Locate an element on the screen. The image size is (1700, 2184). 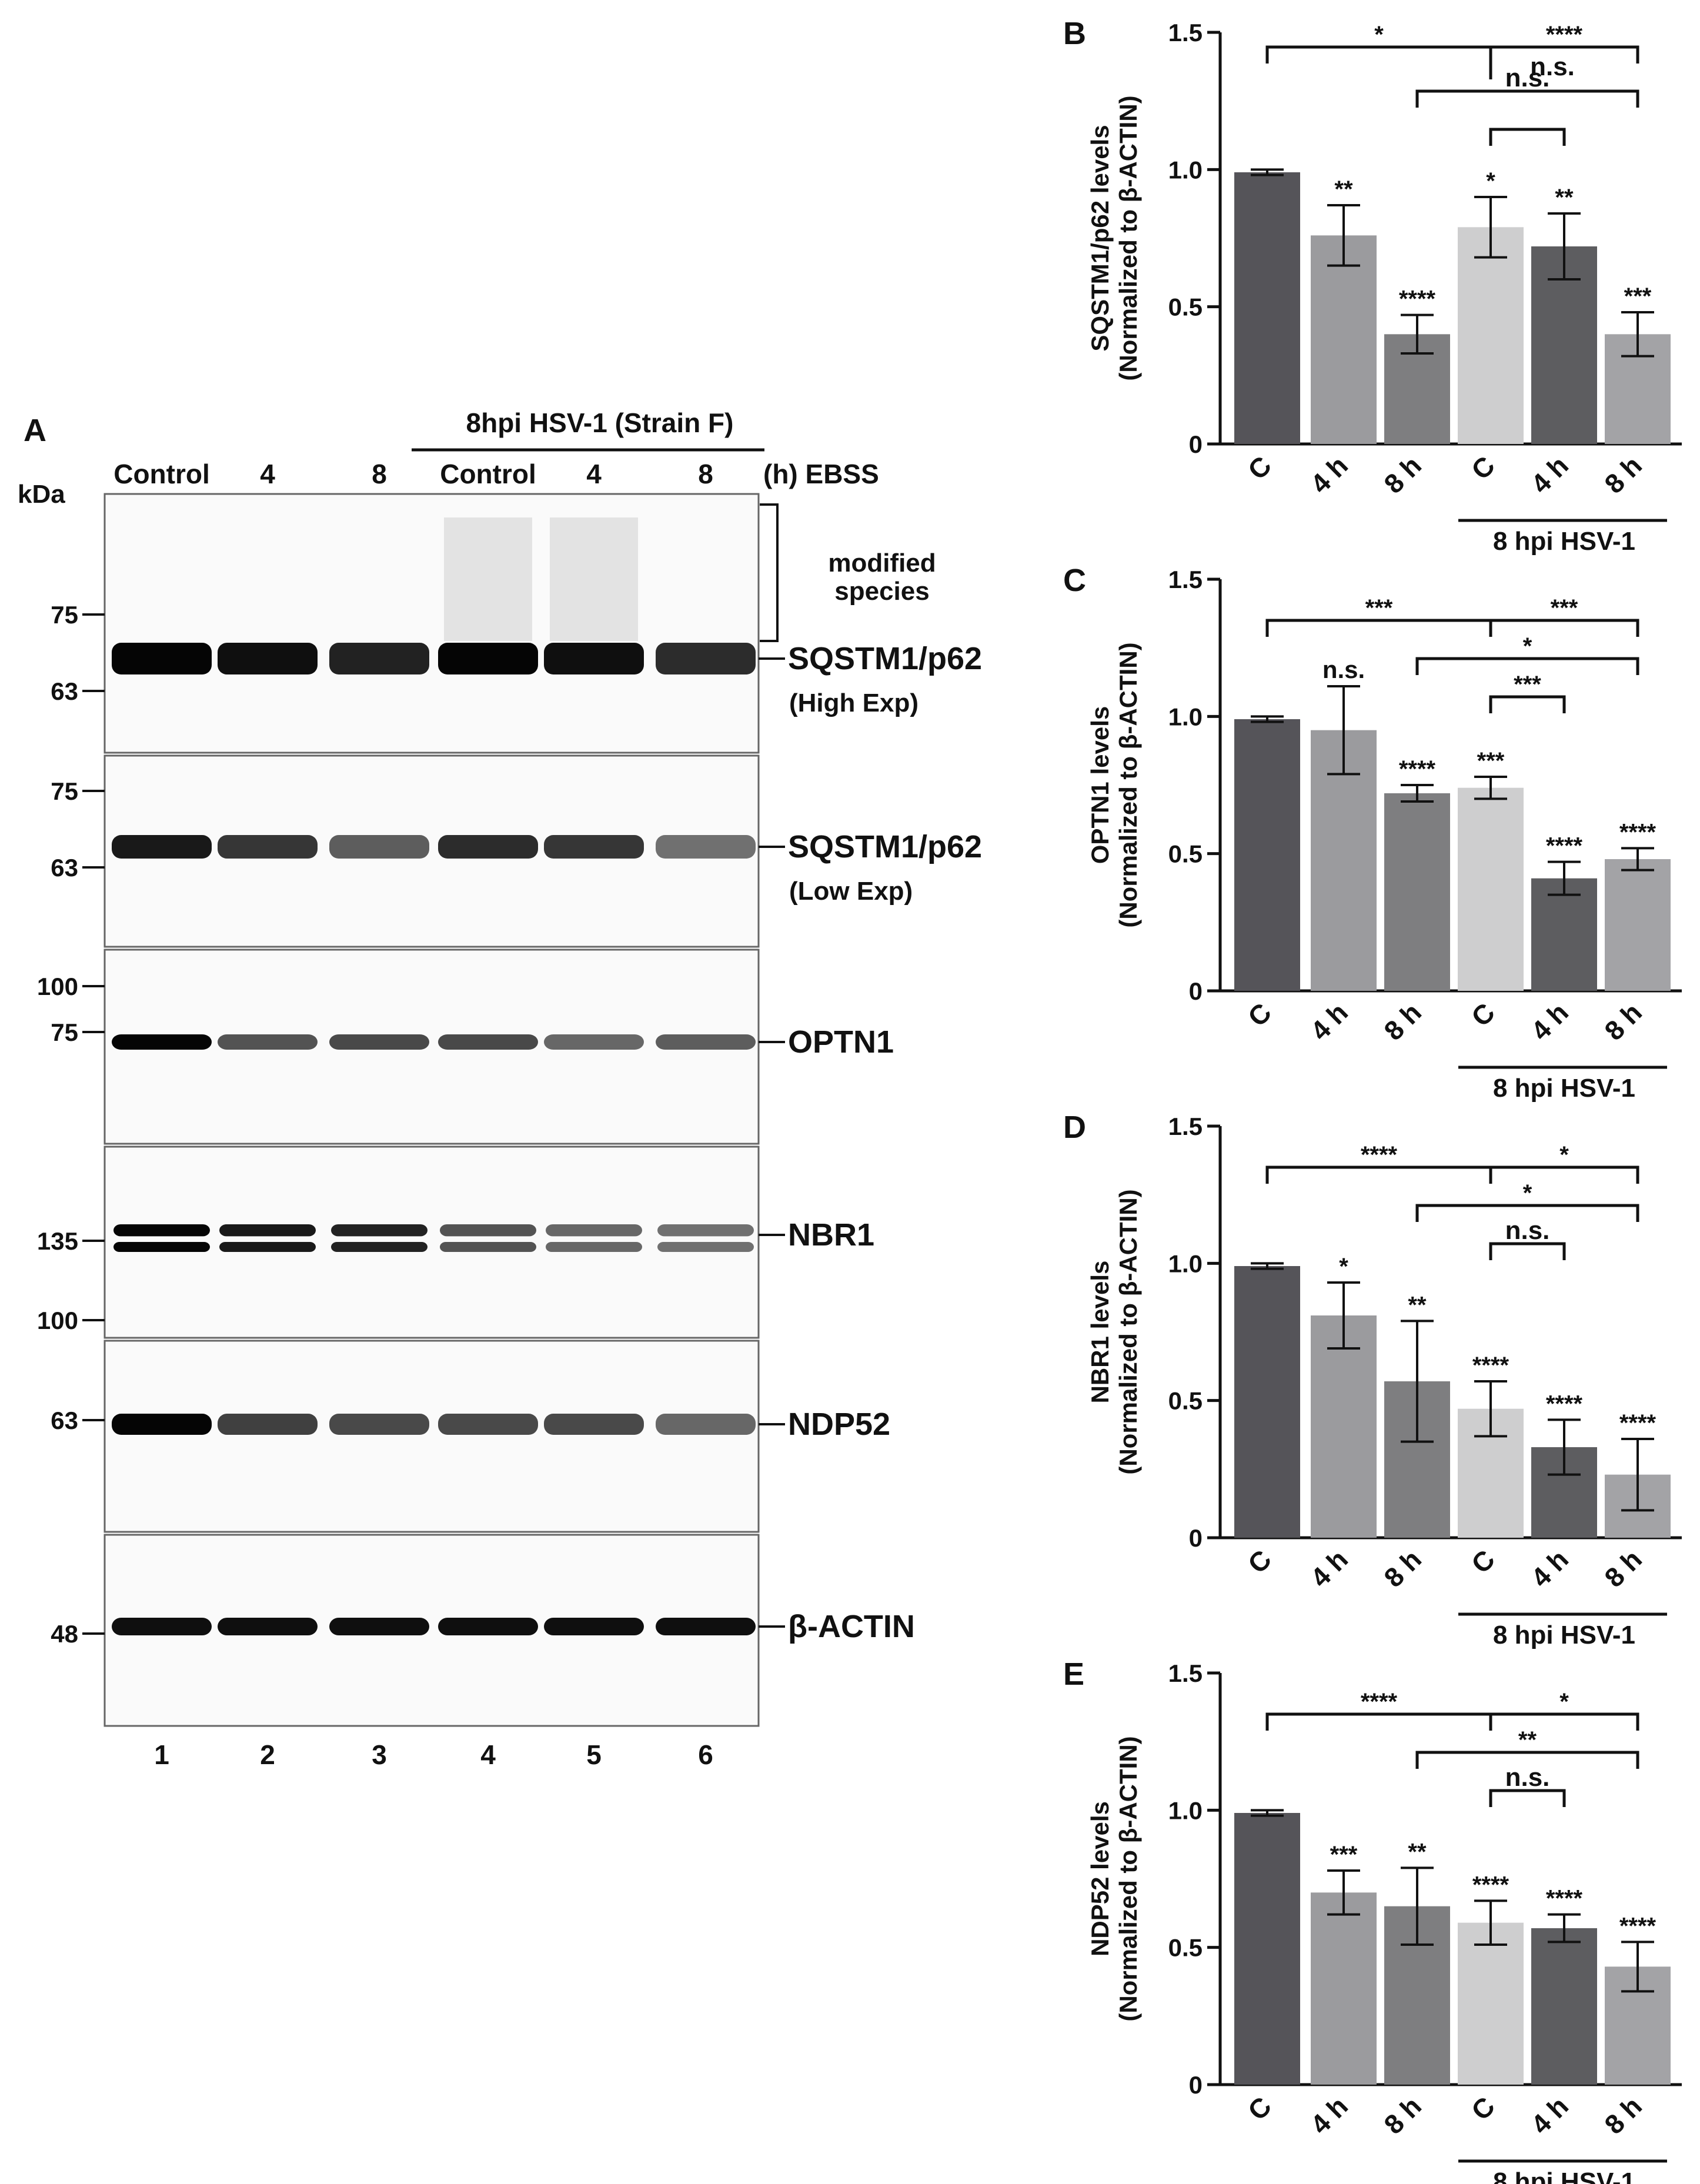
lane-label: Control is located at coordinates (162, 474).